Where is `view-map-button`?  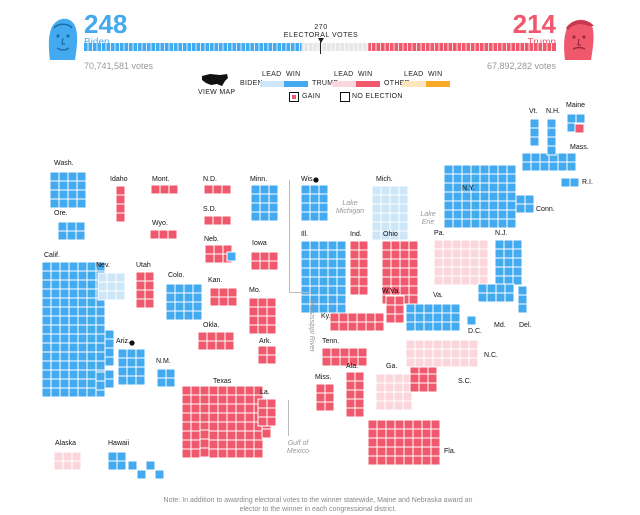
view-map-button is located at coordinates (215, 81).